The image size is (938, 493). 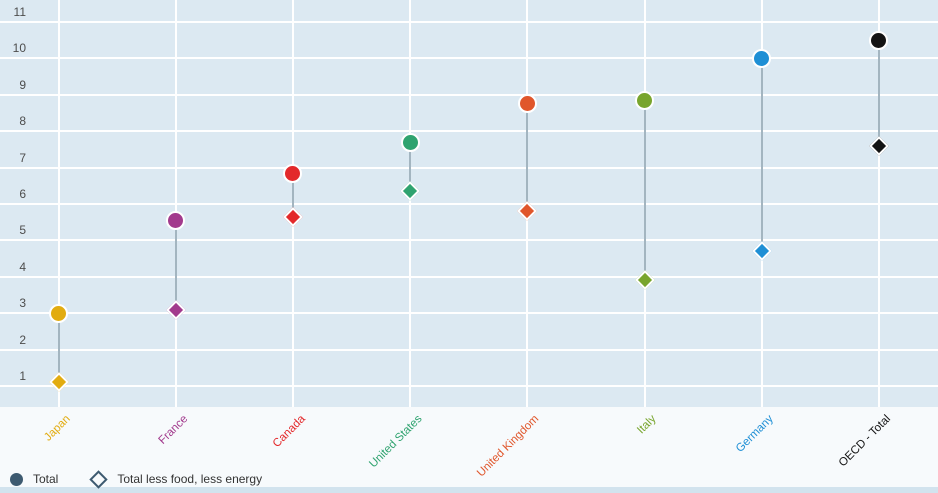 I want to click on y-axis-tick-label: 2, so click(x=22, y=339).